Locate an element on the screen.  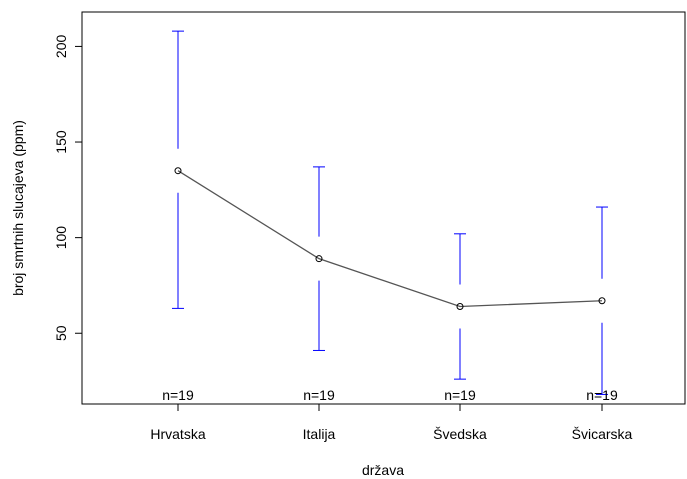
x-tick-label: Hrvatska is located at coordinates (177, 434).